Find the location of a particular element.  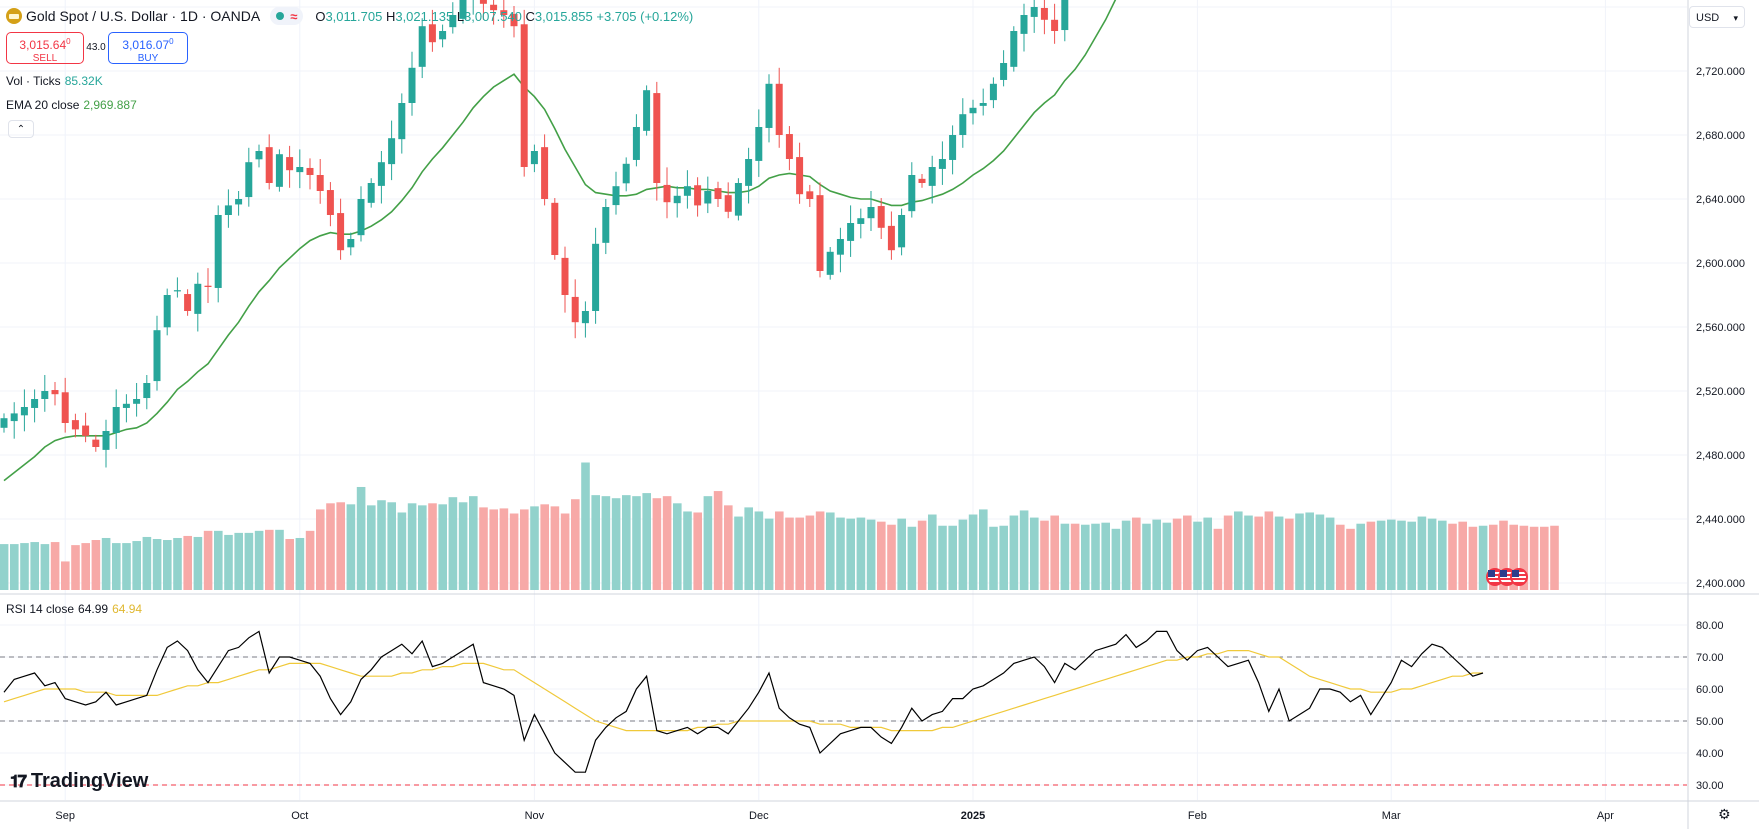

chart-settings-gear-icon: ⚙ is located at coordinates (1724, 814).